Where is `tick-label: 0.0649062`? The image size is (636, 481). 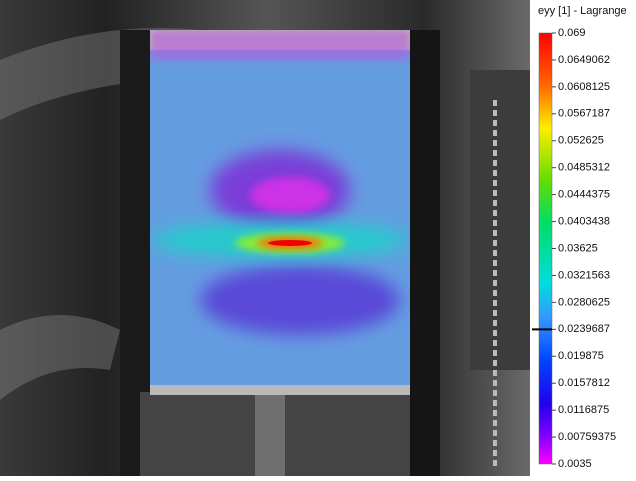 tick-label: 0.0649062 is located at coordinates (584, 60).